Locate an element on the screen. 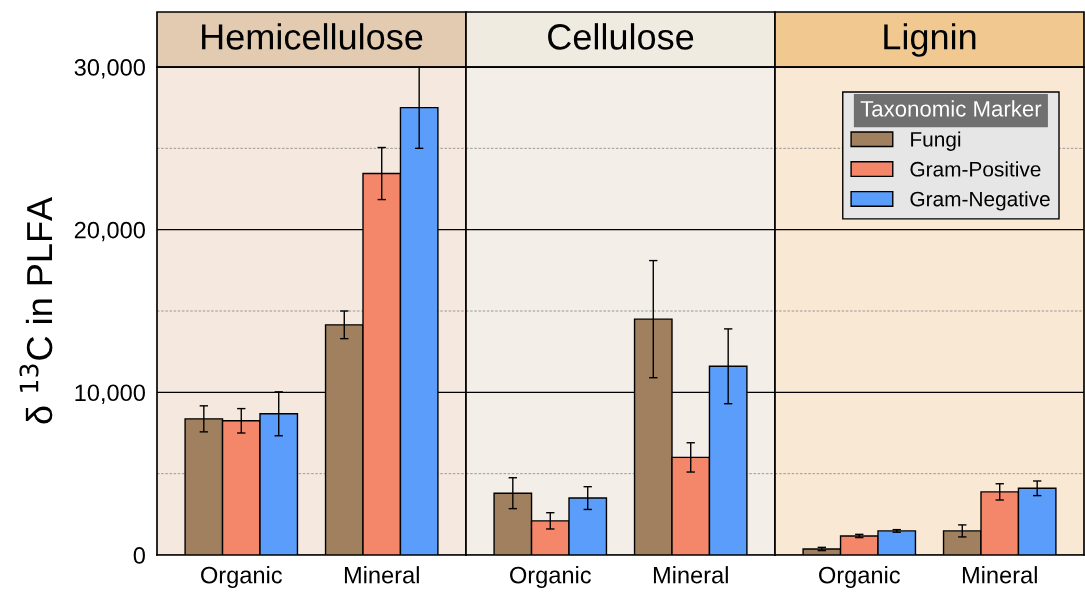 Image resolution: width=1085 pixels, height=599 pixels. chart-title: Hemicellulose is located at coordinates (312, 36).